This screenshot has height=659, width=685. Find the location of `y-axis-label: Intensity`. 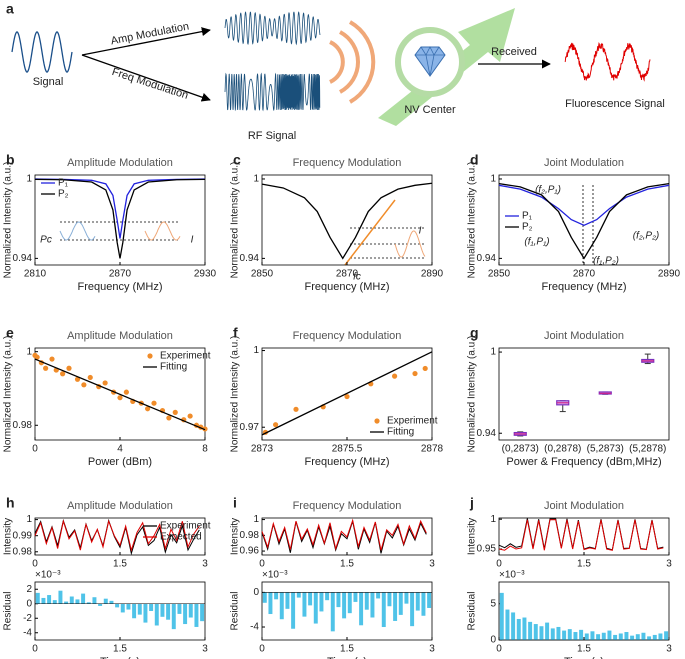

y-axis-label: Intensity is located at coordinates (8, 536).